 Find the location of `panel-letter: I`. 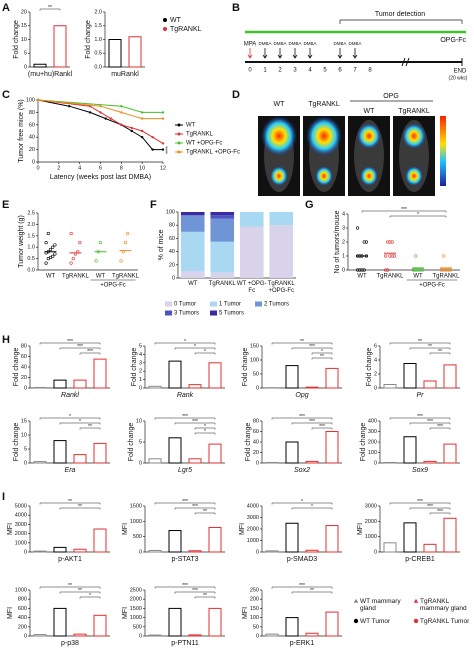

panel-letter: I is located at coordinates (3, 497).